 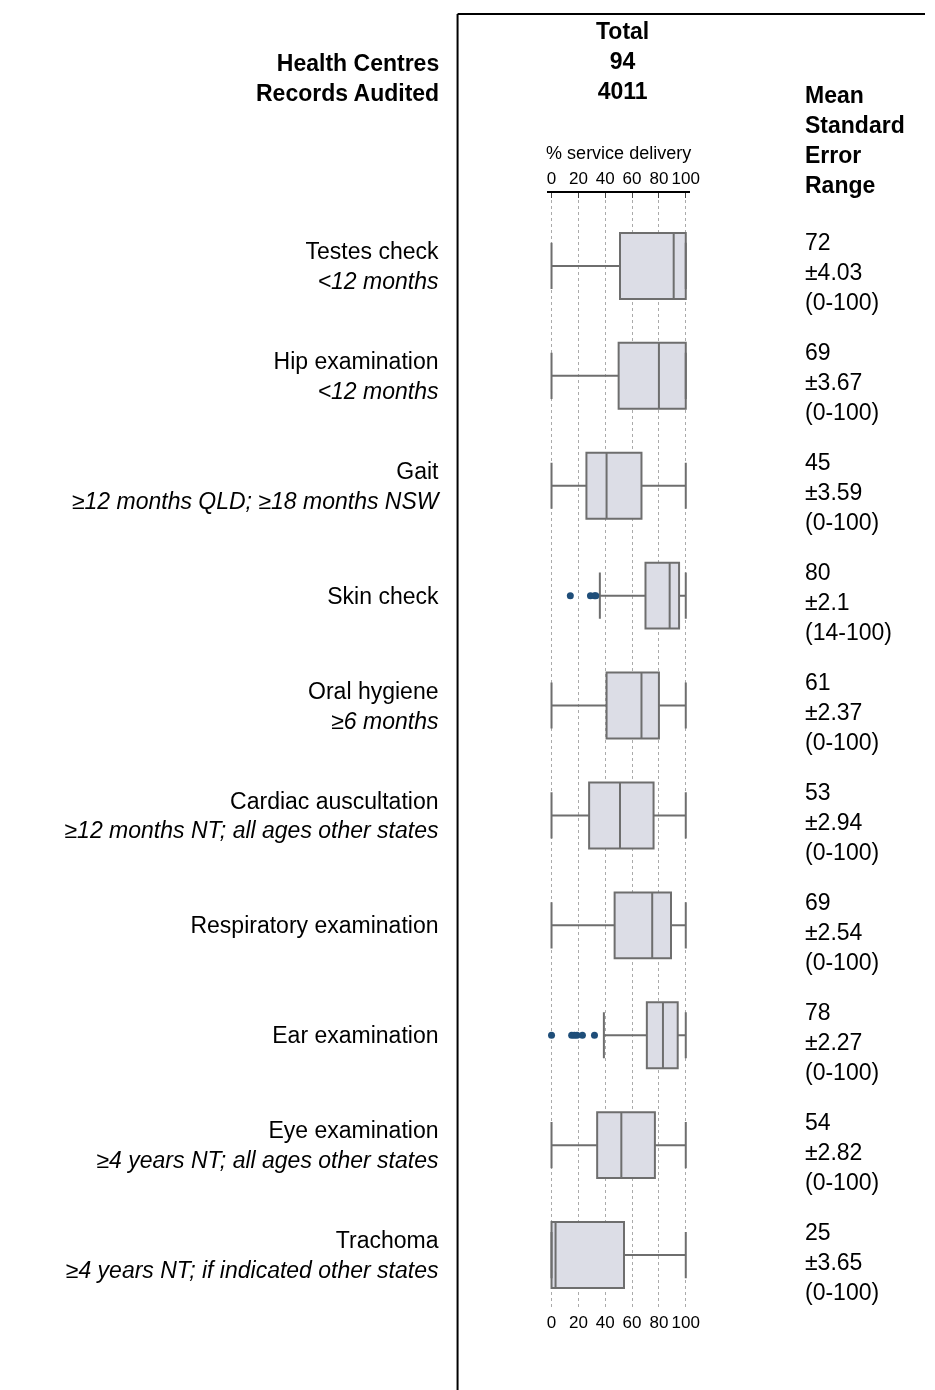 I want to click on text: 54 ±2.82 (0-100), so click(x=842, y=1152).